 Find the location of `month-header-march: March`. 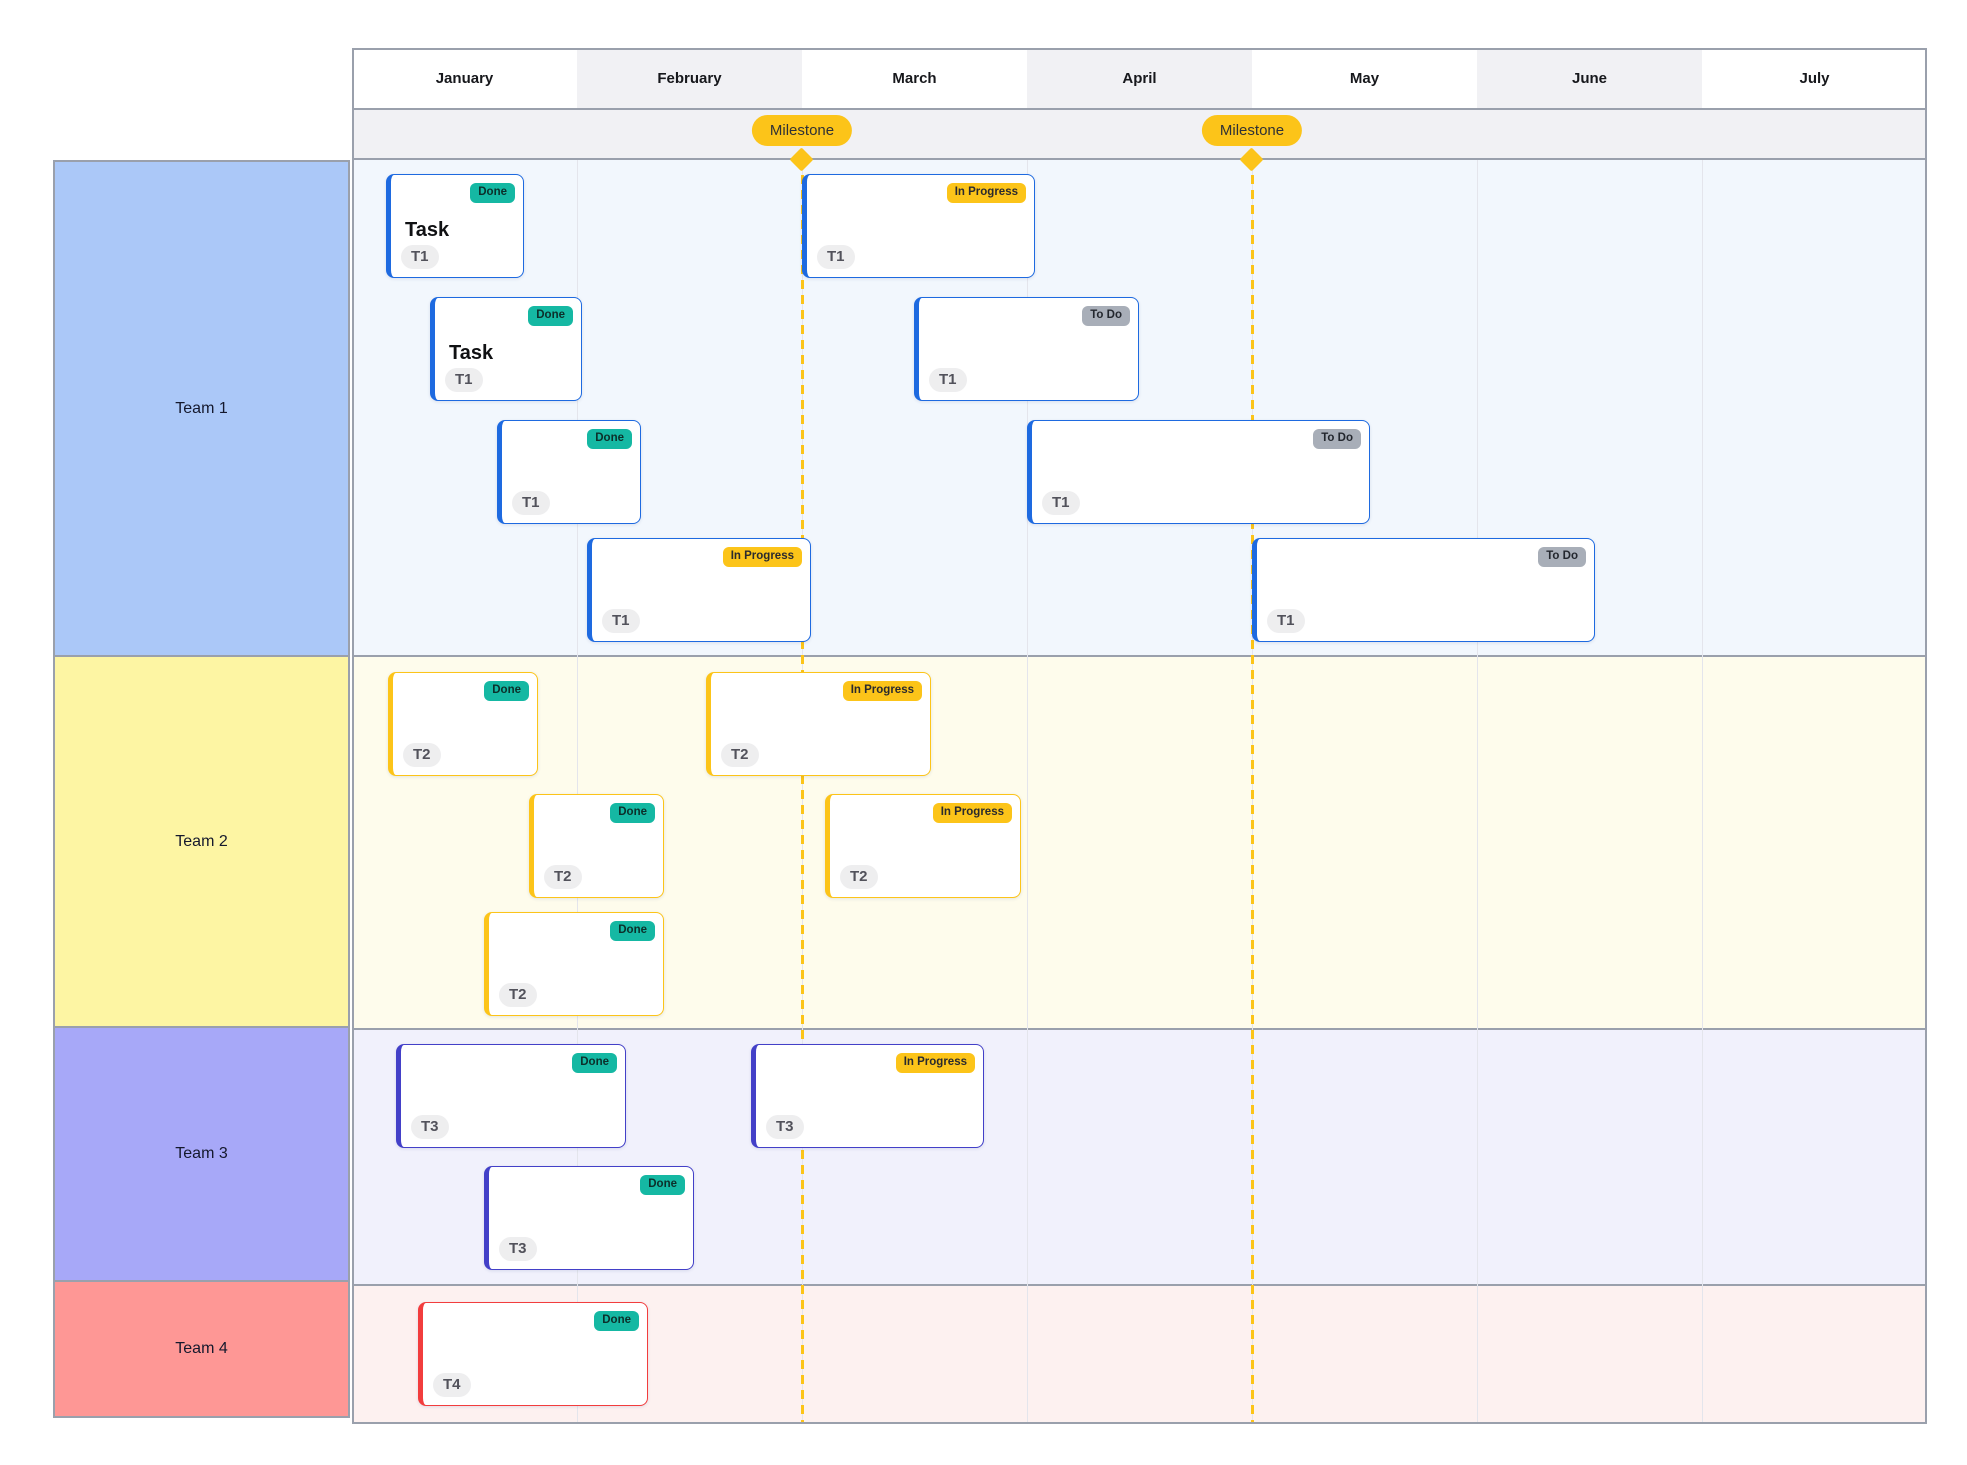

month-header-march: March is located at coordinates (914, 78).